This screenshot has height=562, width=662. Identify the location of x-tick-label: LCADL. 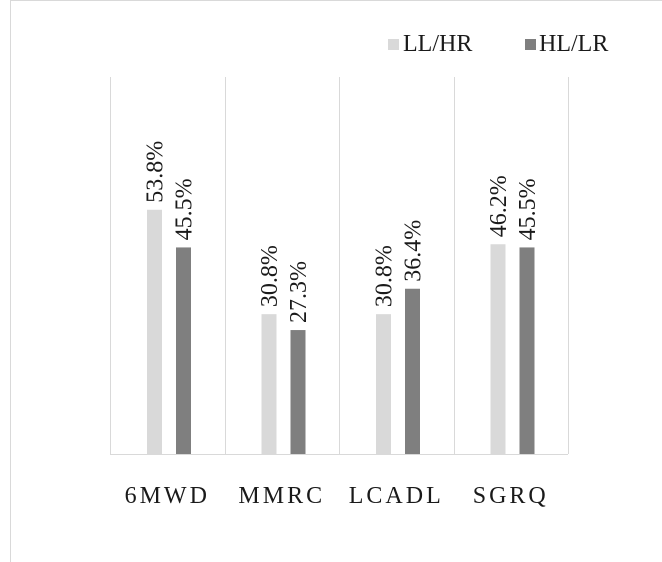
(396, 496).